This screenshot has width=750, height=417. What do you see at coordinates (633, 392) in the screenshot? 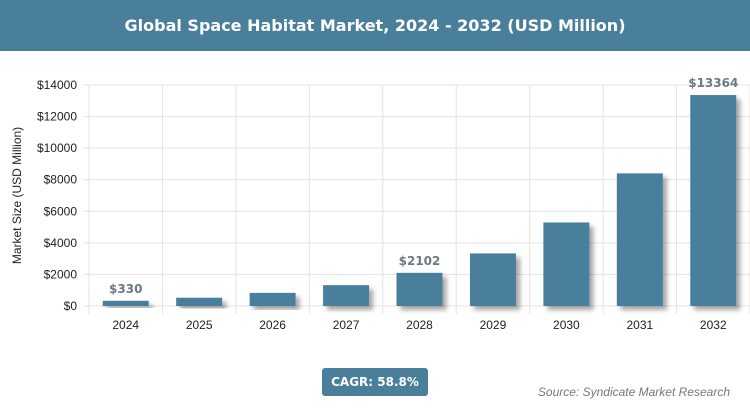
I see `source-note: Source: Syndicate Market Research` at bounding box center [633, 392].